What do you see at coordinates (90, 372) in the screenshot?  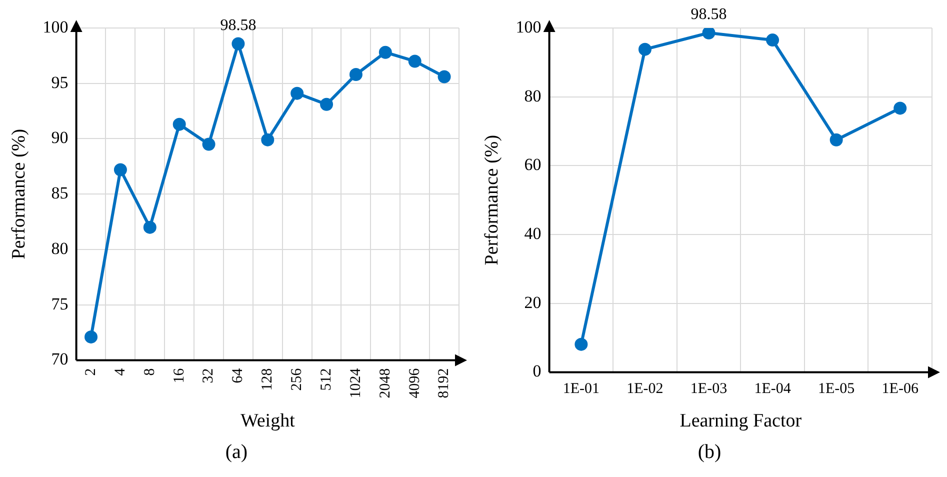 I see `x-tick-label: 2` at bounding box center [90, 372].